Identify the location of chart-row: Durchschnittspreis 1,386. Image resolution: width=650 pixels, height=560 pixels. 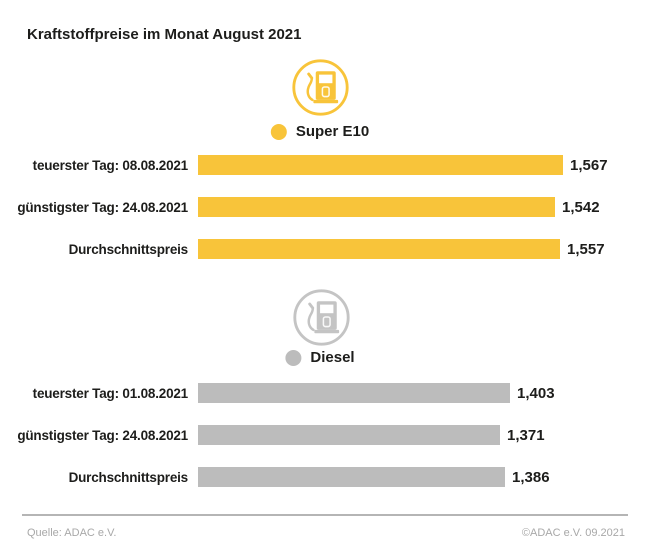
(325, 477).